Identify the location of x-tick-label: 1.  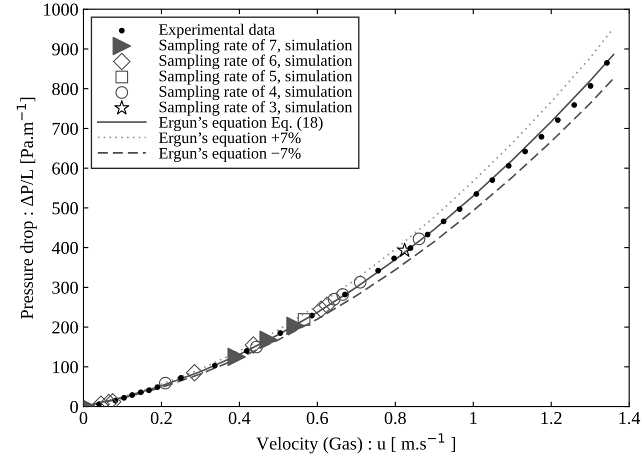
(473, 418).